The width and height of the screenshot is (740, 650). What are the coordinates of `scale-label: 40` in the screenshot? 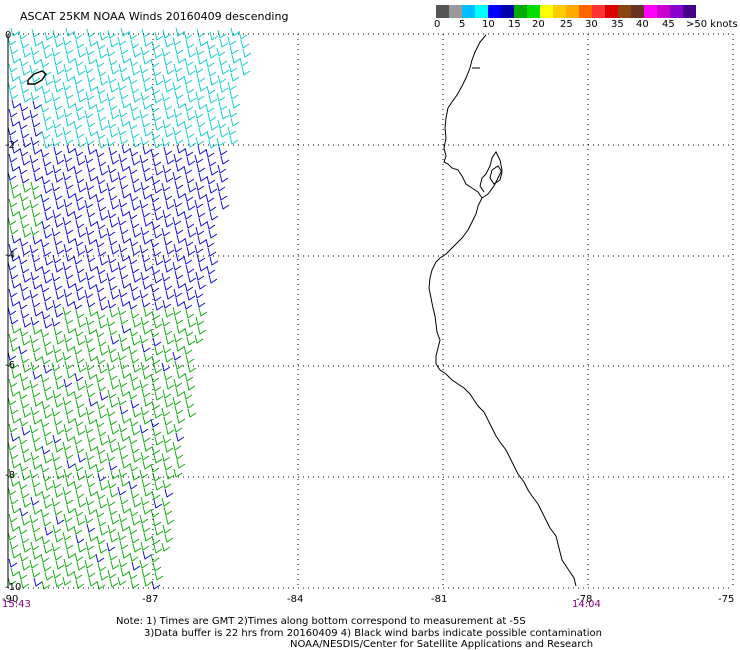 It's located at (642, 24).